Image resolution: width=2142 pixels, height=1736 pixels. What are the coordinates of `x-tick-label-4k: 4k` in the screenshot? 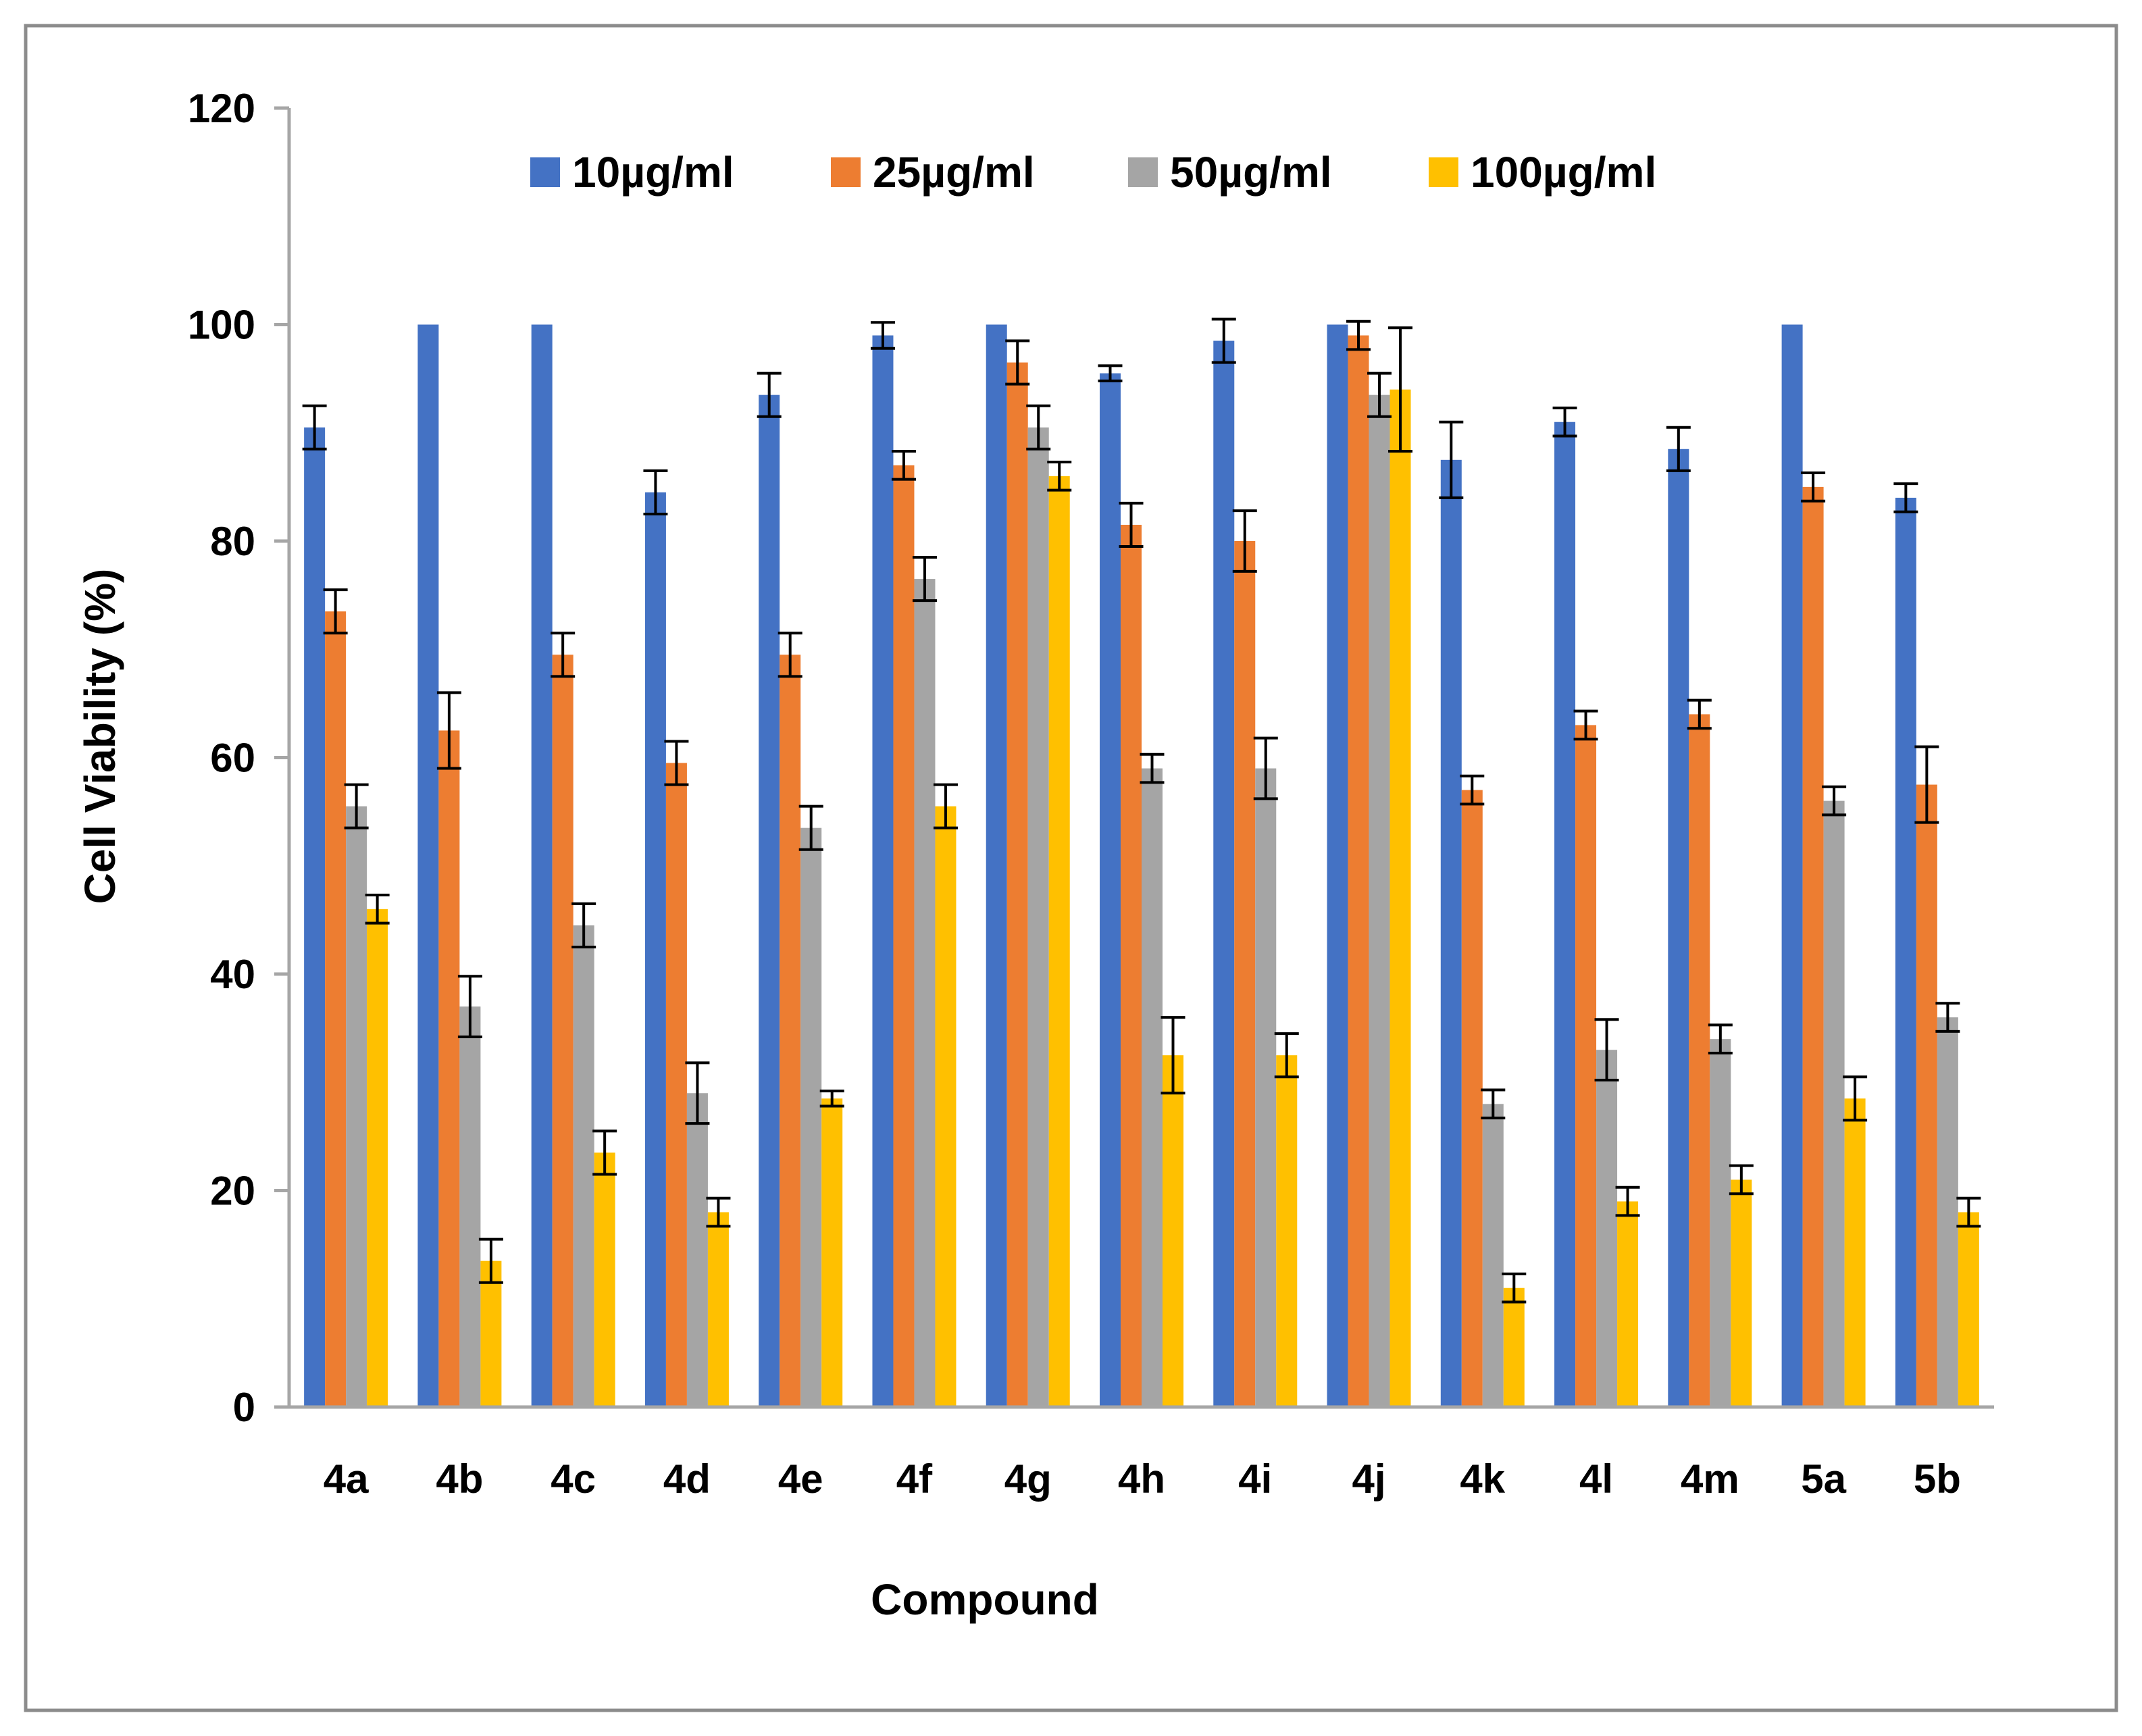 It's located at (1482, 1479).